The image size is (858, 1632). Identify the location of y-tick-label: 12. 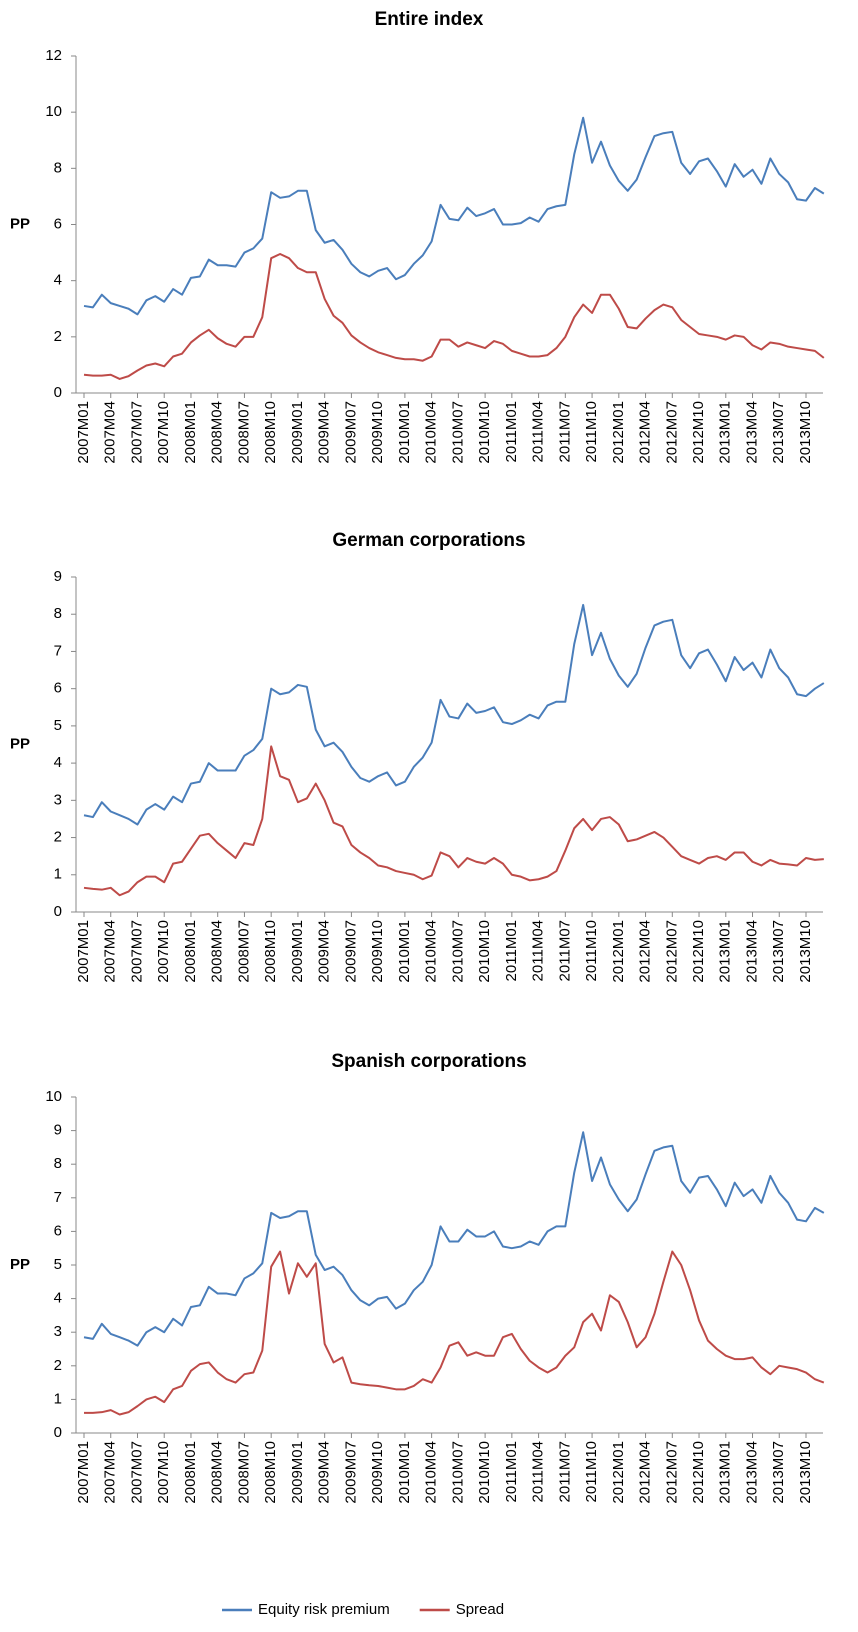
(53, 55).